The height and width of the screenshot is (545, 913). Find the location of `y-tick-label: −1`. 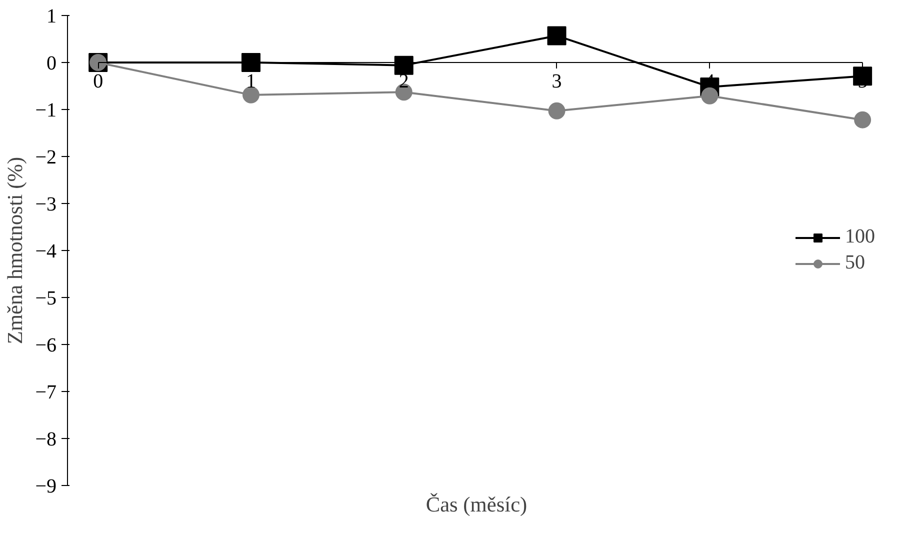

y-tick-label: −1 is located at coordinates (45, 111).